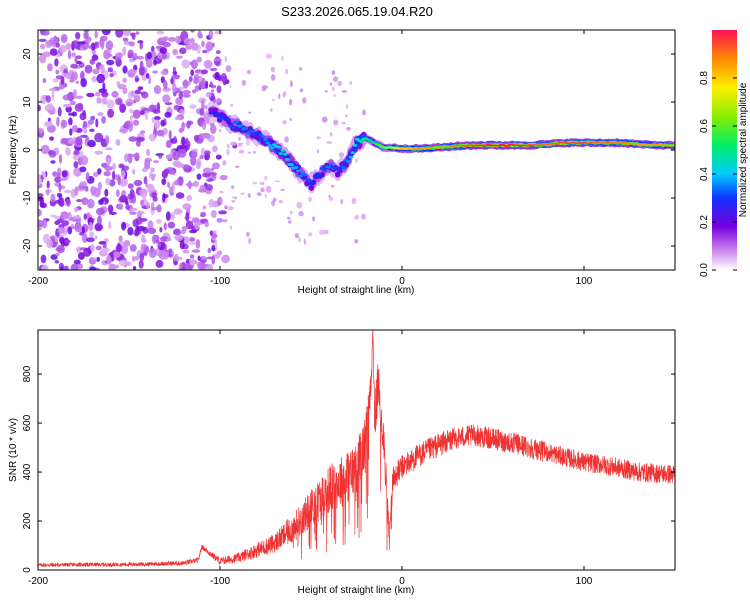  Describe the element at coordinates (27, 570) in the screenshot. I see `y-tick-label: 0` at that location.